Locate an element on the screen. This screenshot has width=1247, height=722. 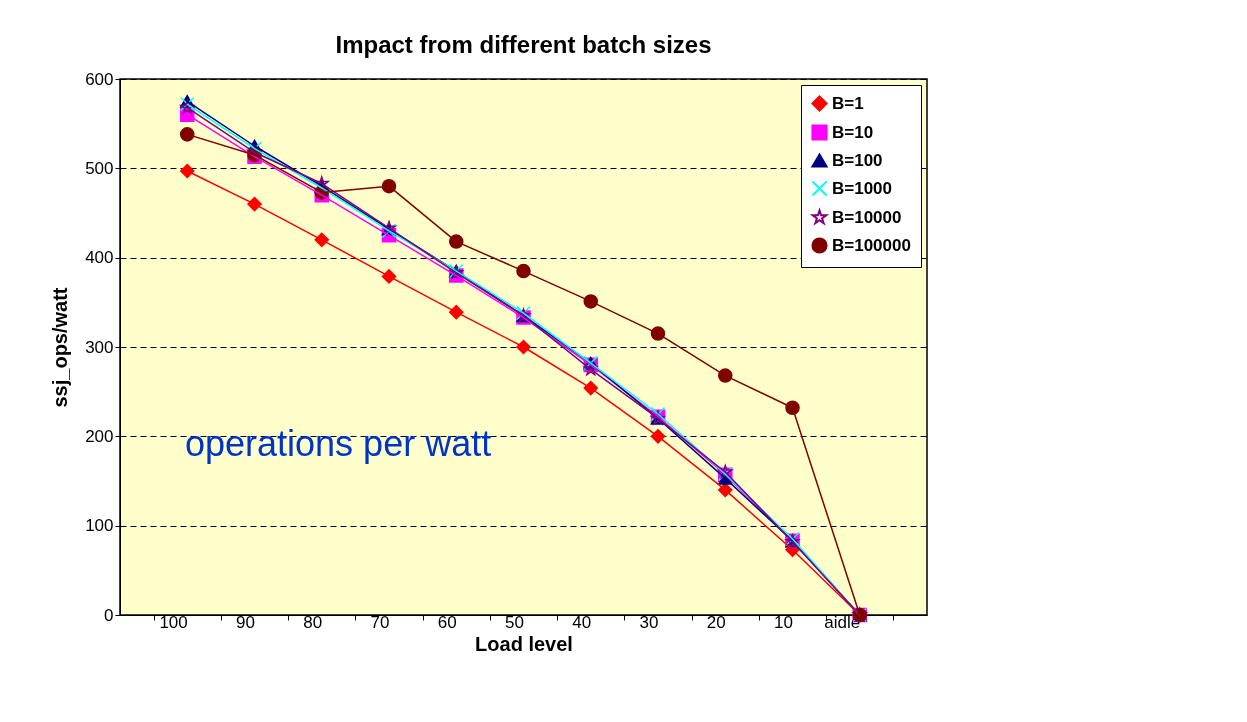
legend-label: B=10 is located at coordinates (853, 132).